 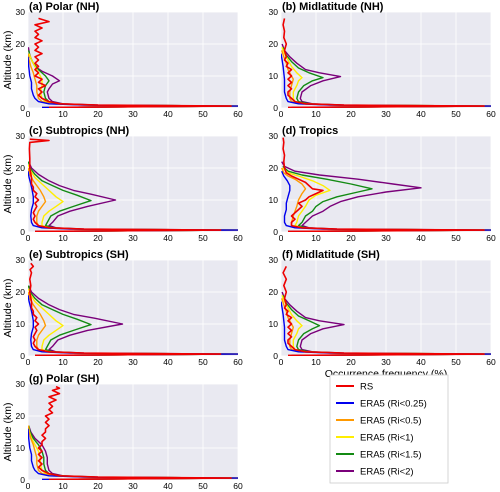 I want to click on panel-title: (f) Midlatitude (SH), so click(x=331, y=255).